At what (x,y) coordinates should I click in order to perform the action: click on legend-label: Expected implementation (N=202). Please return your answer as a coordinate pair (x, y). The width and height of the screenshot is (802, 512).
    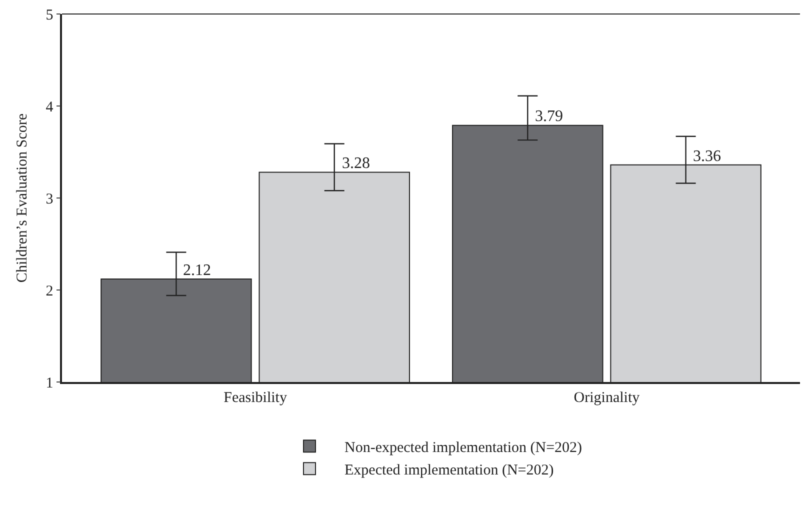
    Looking at the image, I should click on (449, 470).